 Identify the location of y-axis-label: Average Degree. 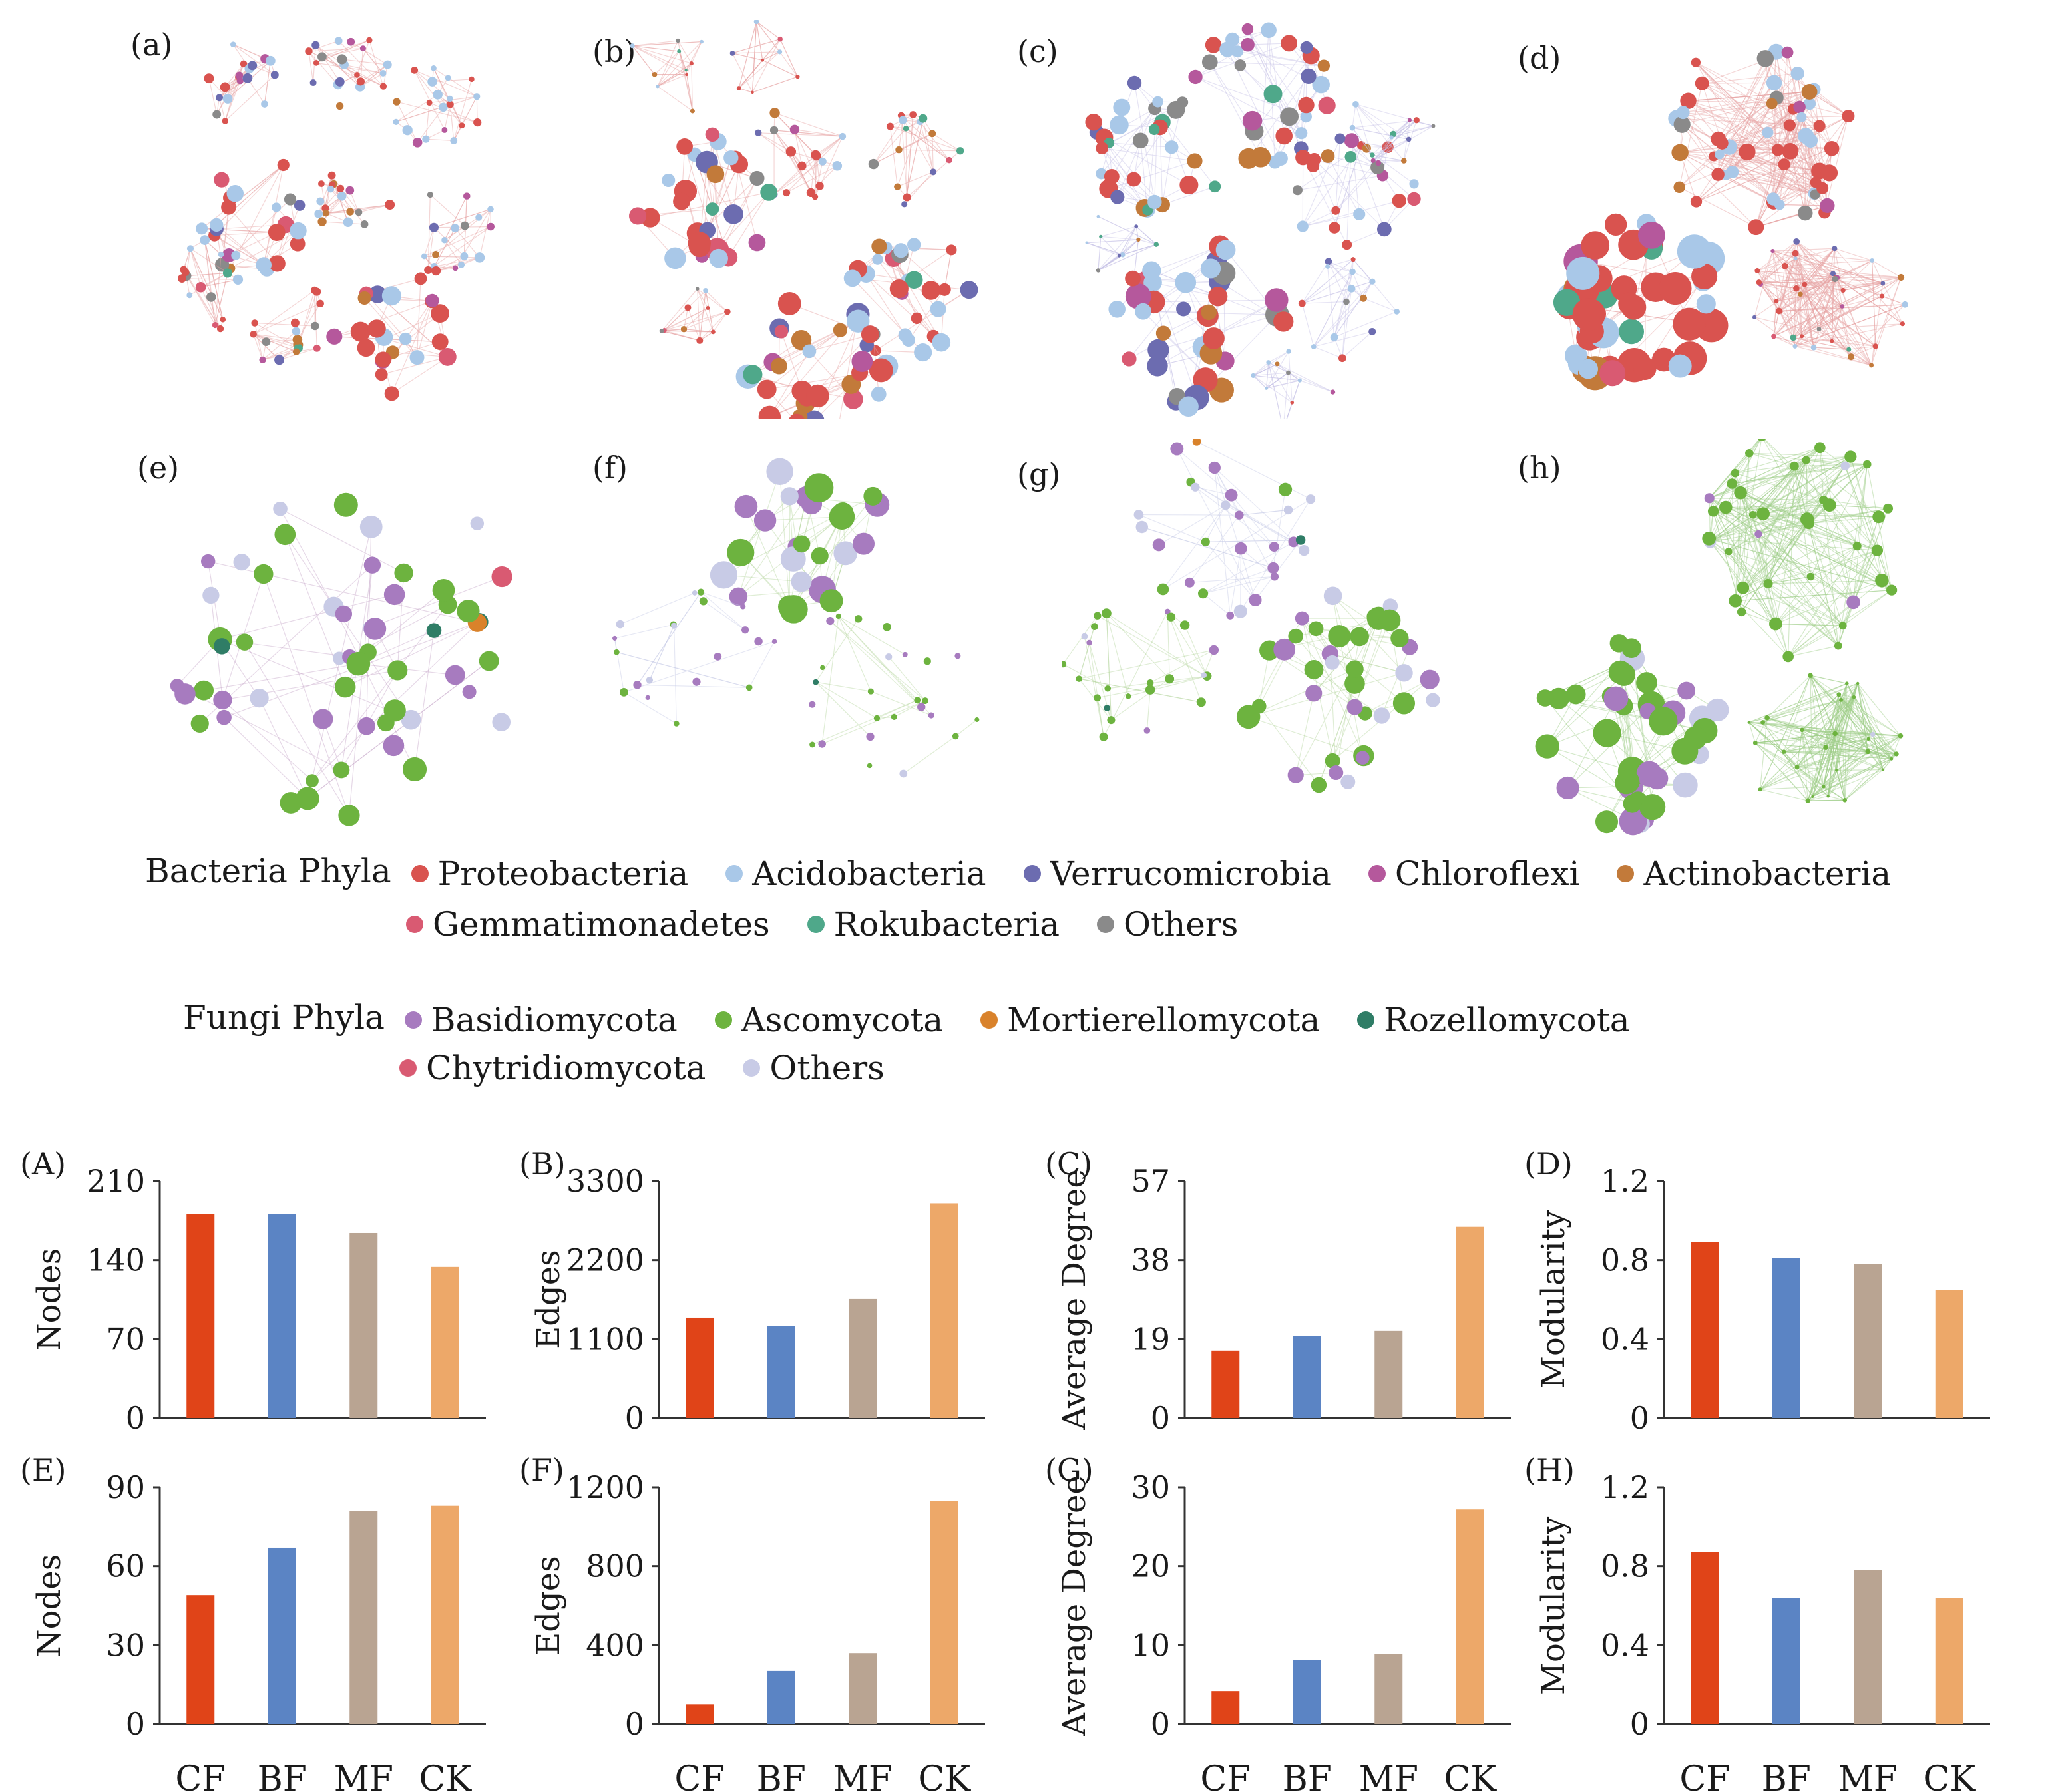
(1074, 1300).